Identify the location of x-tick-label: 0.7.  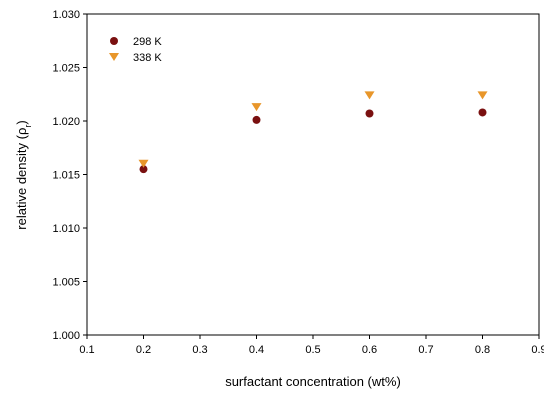
(425, 350).